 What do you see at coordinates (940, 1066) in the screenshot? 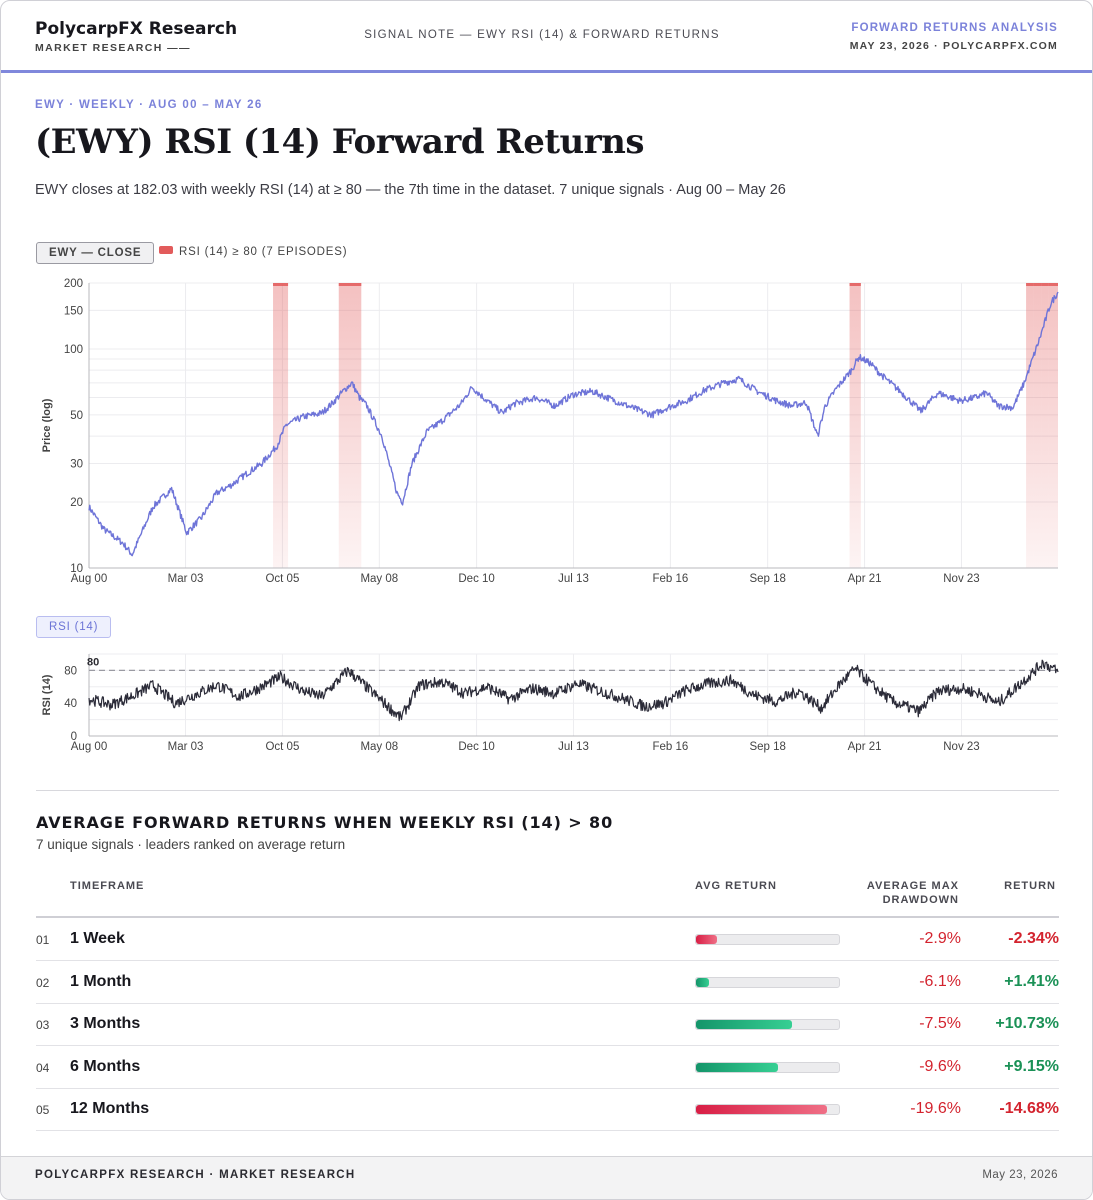
I see `row-drawdown: -9.6%` at bounding box center [940, 1066].